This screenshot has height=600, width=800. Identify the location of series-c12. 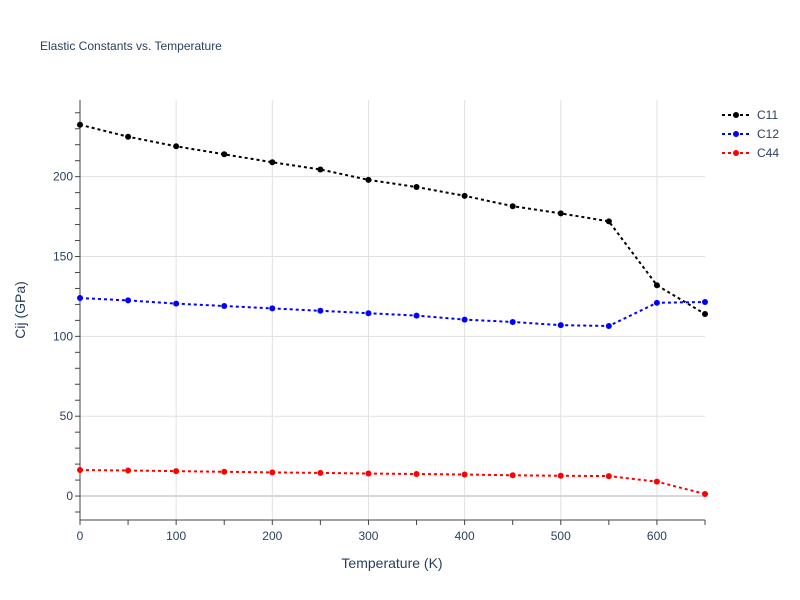
(392, 312).